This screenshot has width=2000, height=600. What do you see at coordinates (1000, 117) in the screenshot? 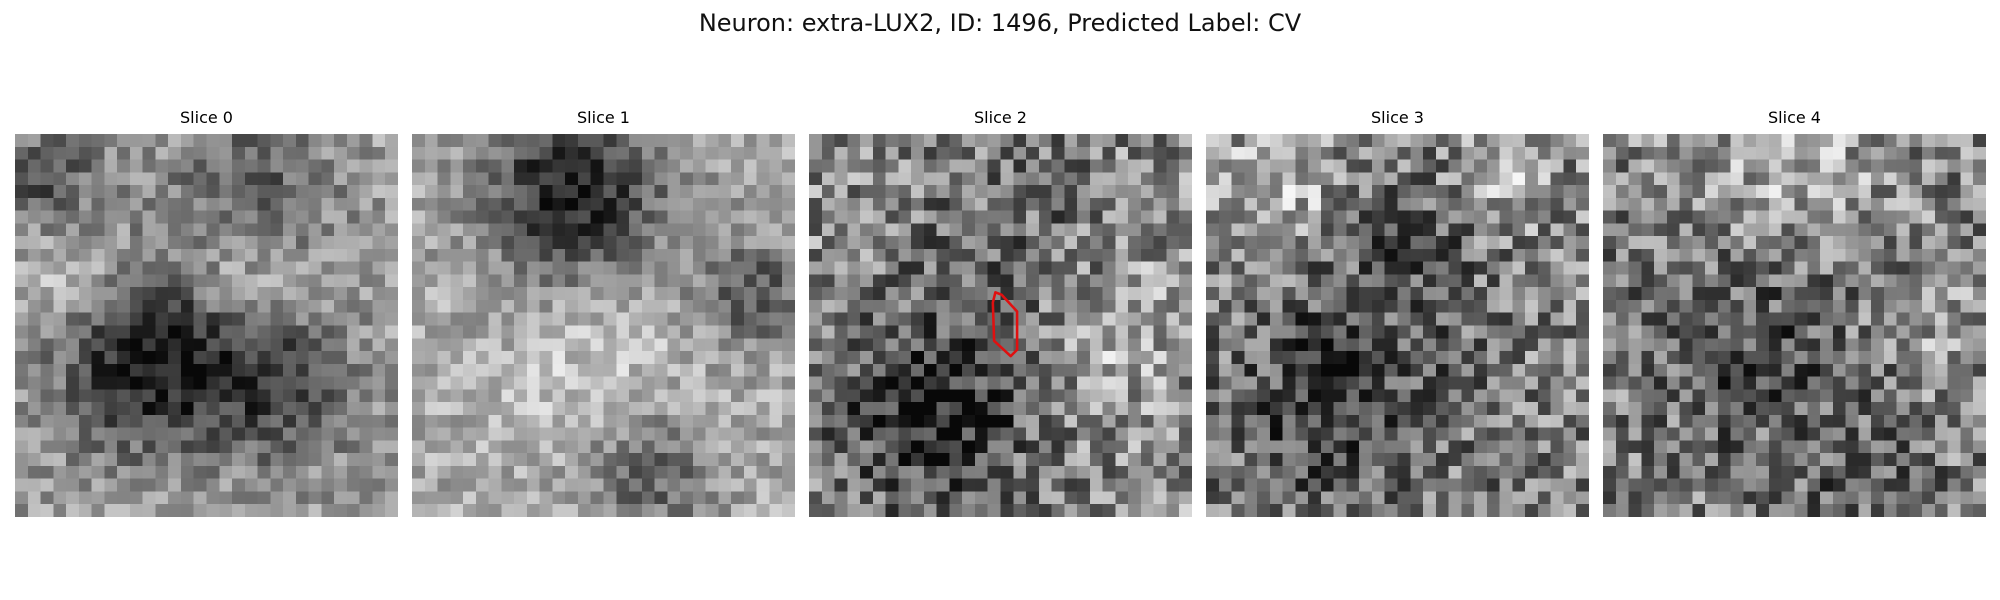
I see `slice-title-2: Slice 2` at bounding box center [1000, 117].